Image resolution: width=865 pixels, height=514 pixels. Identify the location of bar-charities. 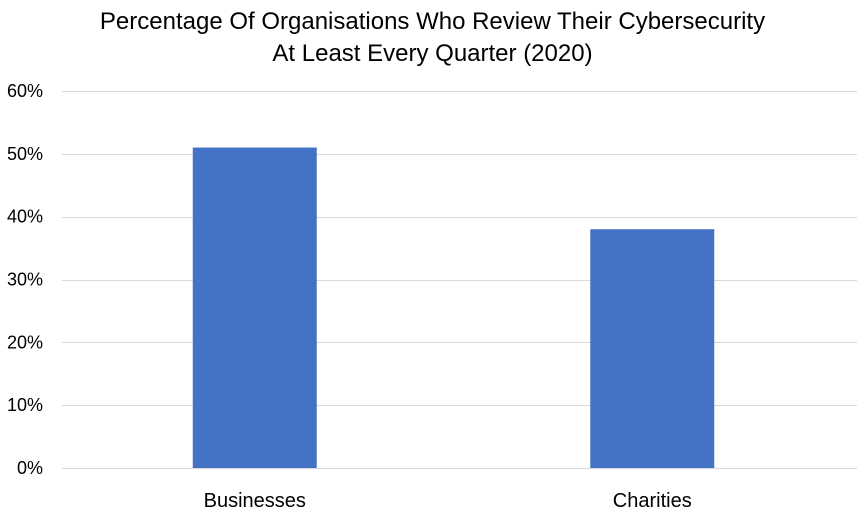
(652, 348).